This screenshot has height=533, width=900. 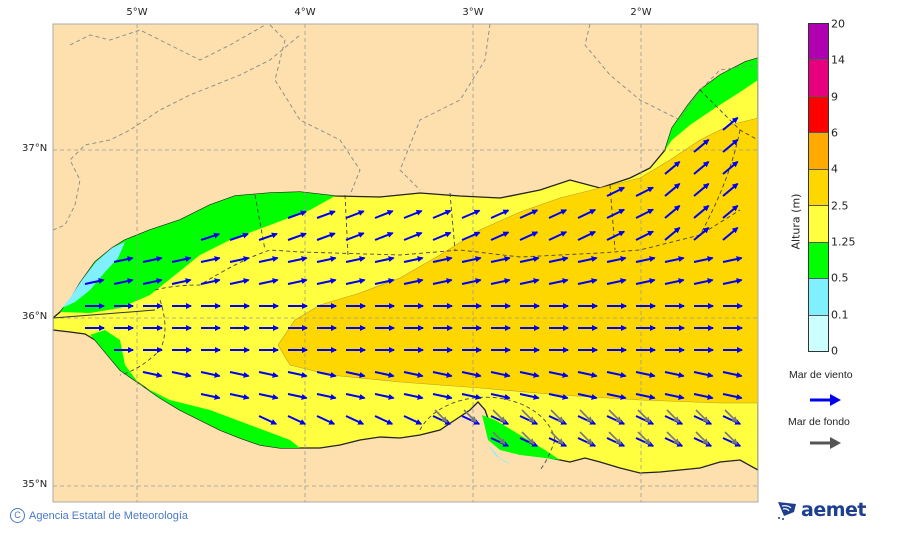 I want to click on legend-swell-label: Mar de fondo, so click(x=819, y=422).